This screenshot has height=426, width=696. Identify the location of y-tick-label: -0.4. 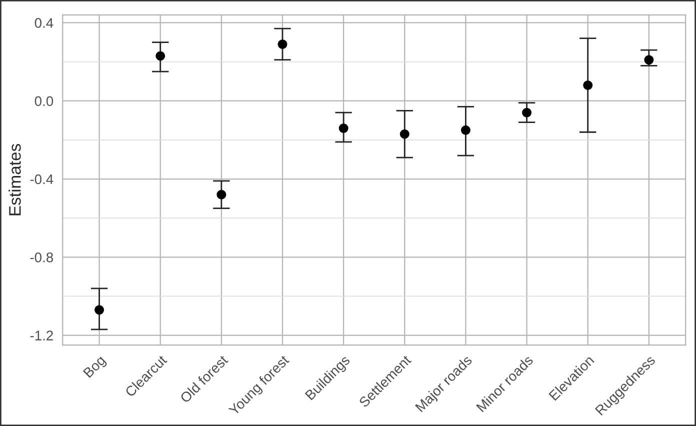
(42, 179).